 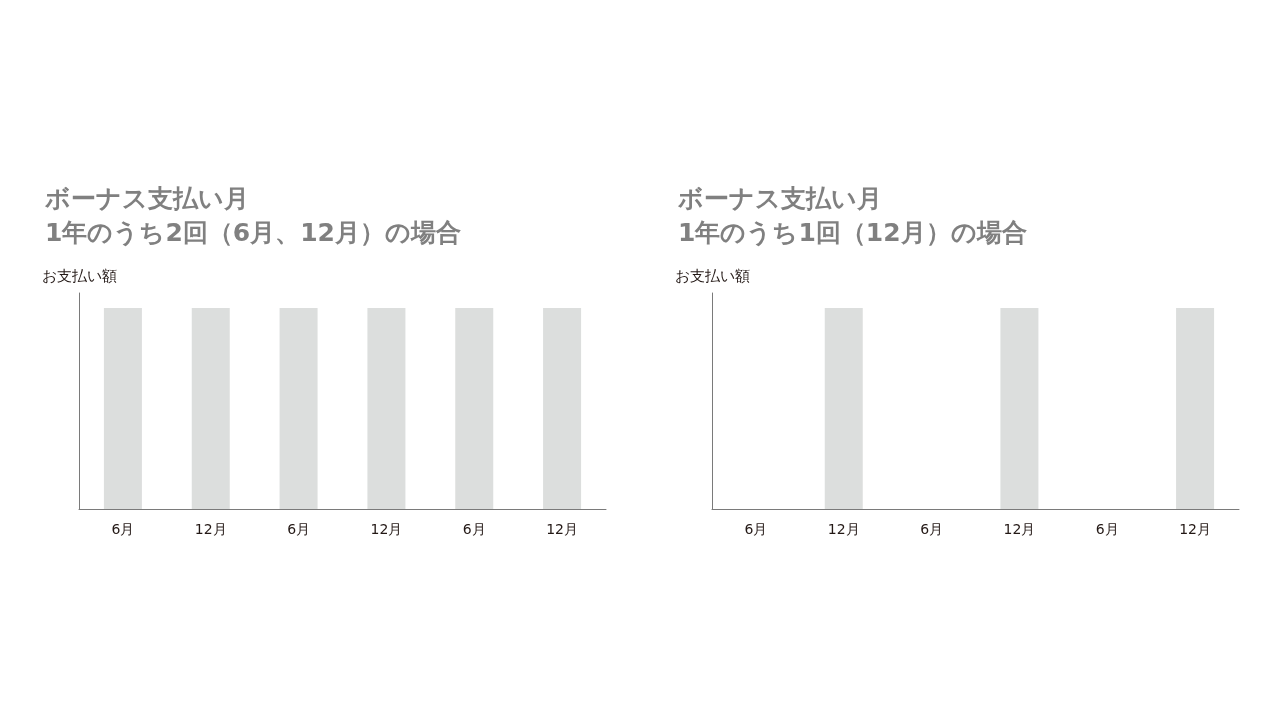 What do you see at coordinates (852, 232) in the screenshot?
I see `chart-subtitle: 1年のうち1回（12月）の場合` at bounding box center [852, 232].